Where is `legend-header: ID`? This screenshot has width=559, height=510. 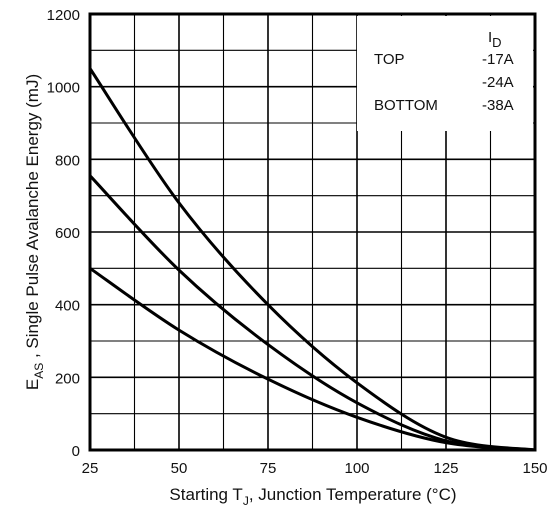
legend-header: ID is located at coordinates (495, 39).